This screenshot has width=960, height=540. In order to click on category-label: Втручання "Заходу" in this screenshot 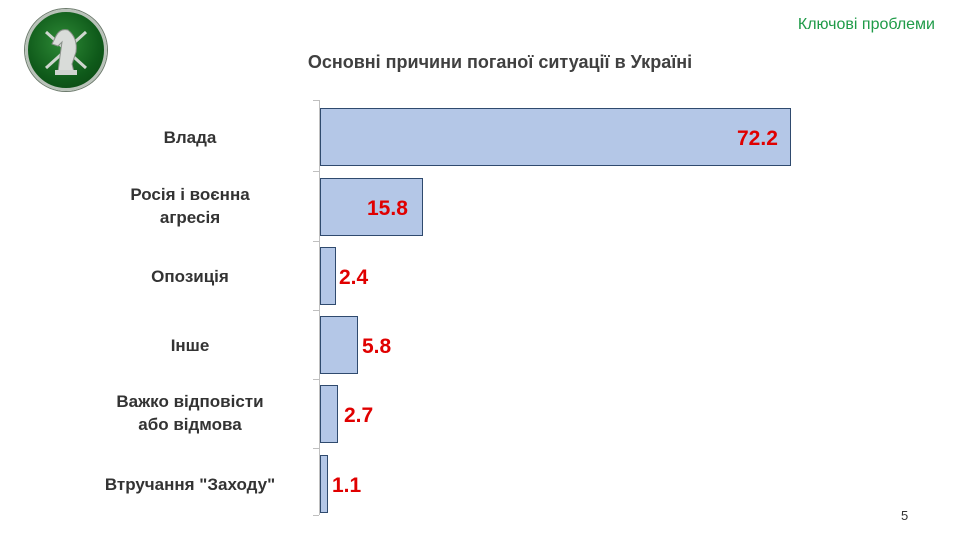, I will do `click(190, 484)`.